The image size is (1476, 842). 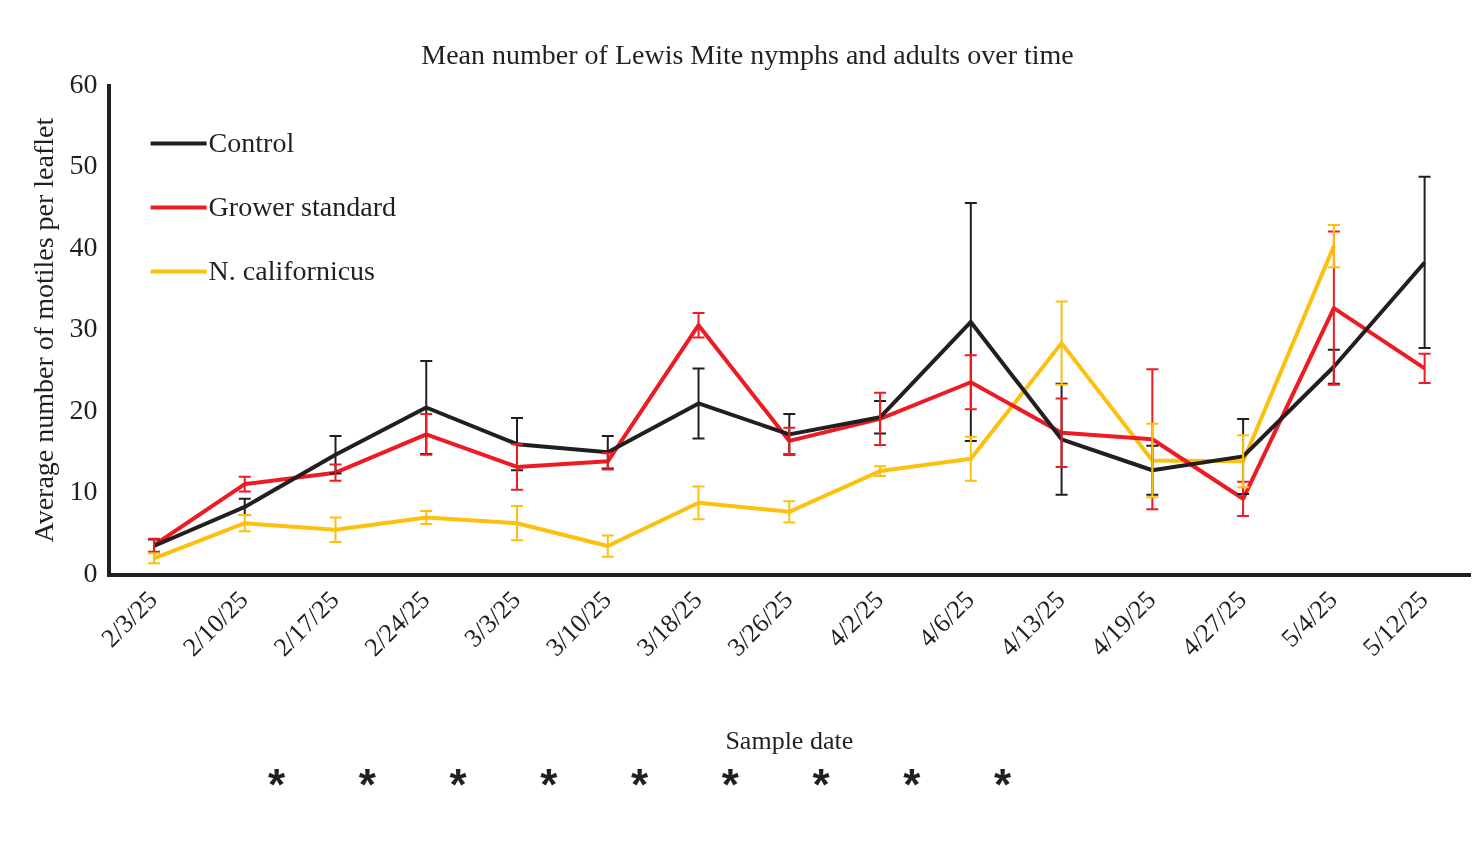 I want to click on legend-label: Control, so click(x=251, y=142).